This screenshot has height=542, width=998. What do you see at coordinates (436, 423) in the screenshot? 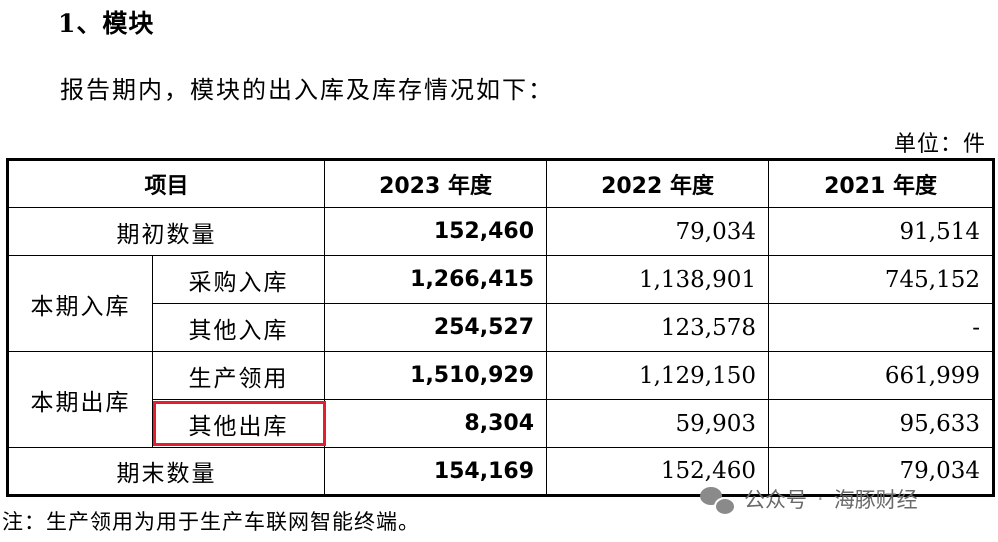
I see `cell-value: 8,304` at bounding box center [436, 423].